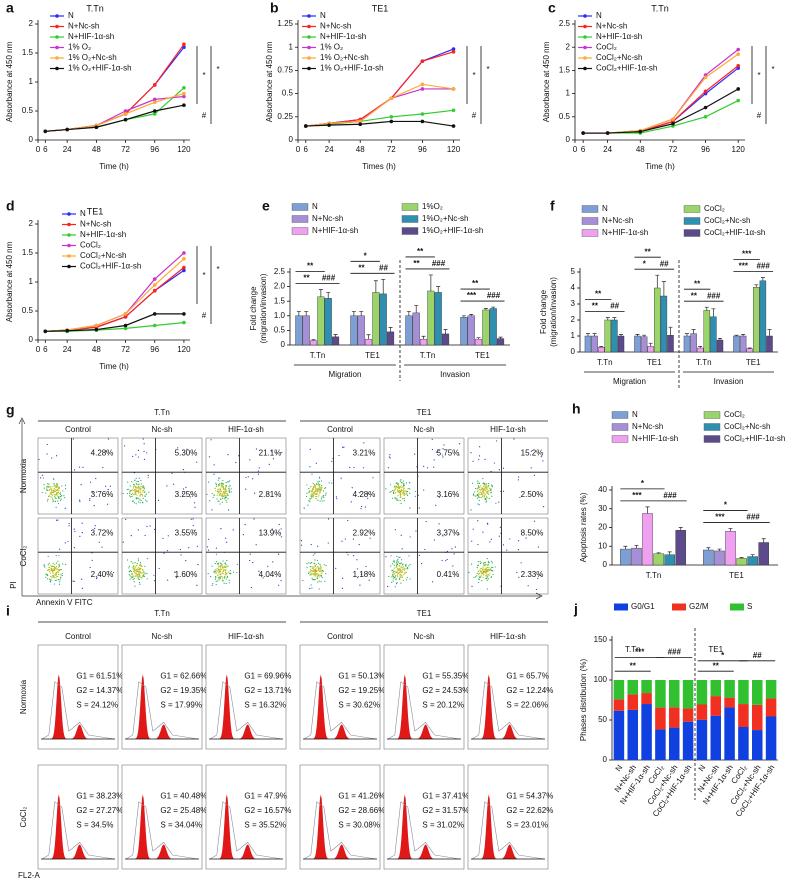 This screenshot has height=882, width=798. What do you see at coordinates (183, 690) in the screenshot?
I see `phase-percent: G2 = 19.35%` at bounding box center [183, 690].